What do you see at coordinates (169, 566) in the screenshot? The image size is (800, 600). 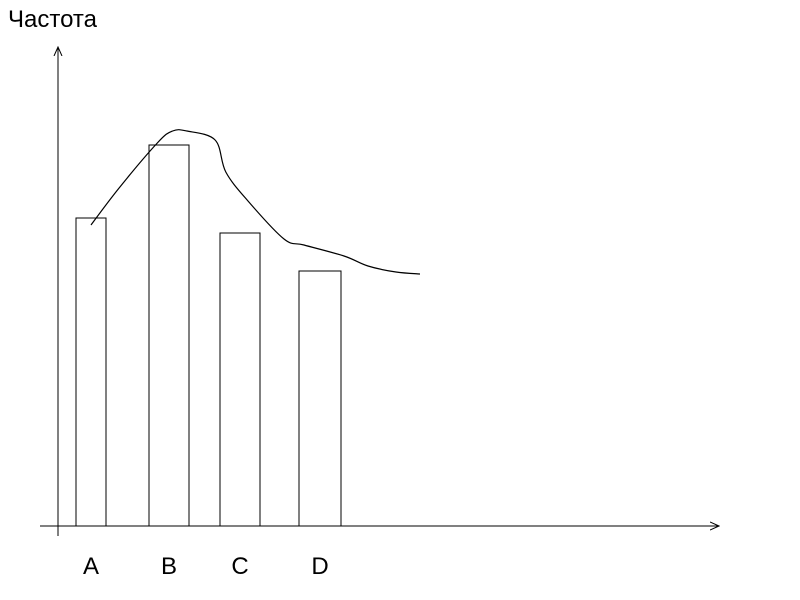 I see `category-label-b: B` at bounding box center [169, 566].